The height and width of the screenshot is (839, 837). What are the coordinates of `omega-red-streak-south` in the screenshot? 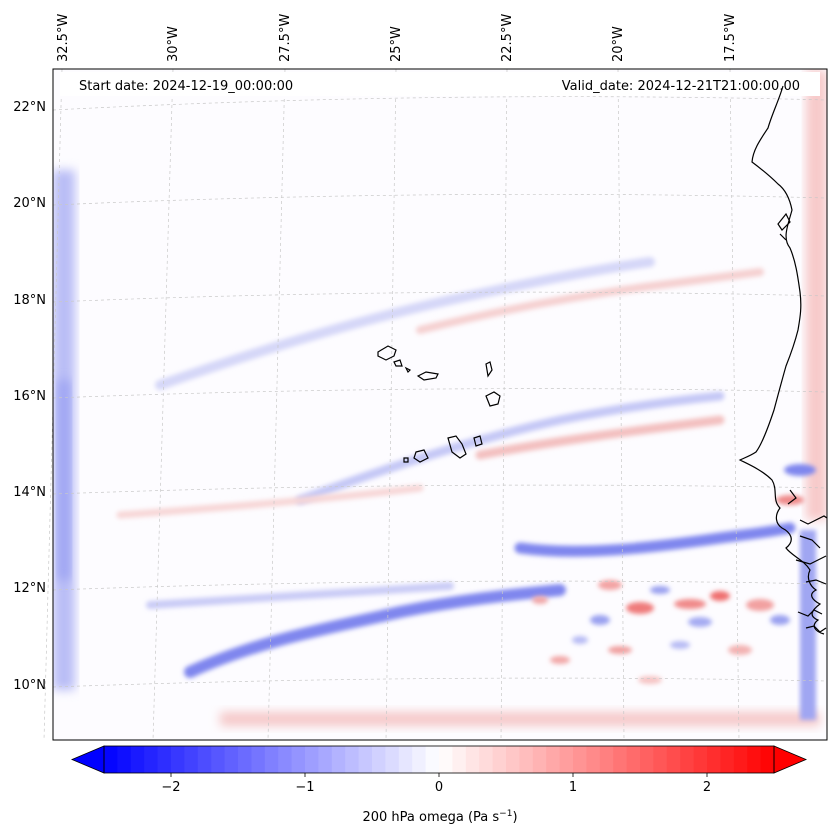 It's located at (270, 501).